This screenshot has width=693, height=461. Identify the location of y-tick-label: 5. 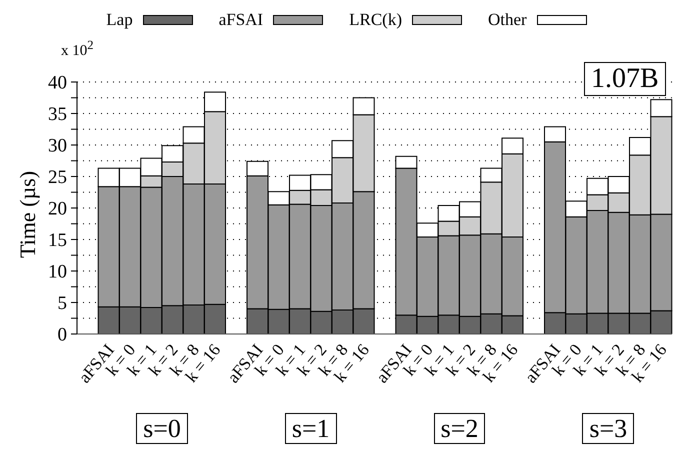
(62, 303).